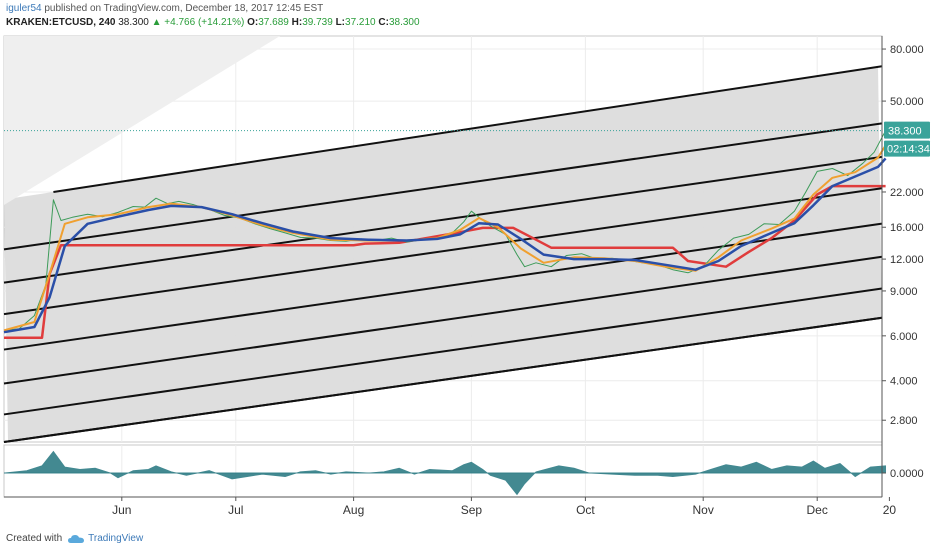 The image size is (932, 550). Describe the element at coordinates (24, 8) in the screenshot. I see `author-link: iguler54` at that location.